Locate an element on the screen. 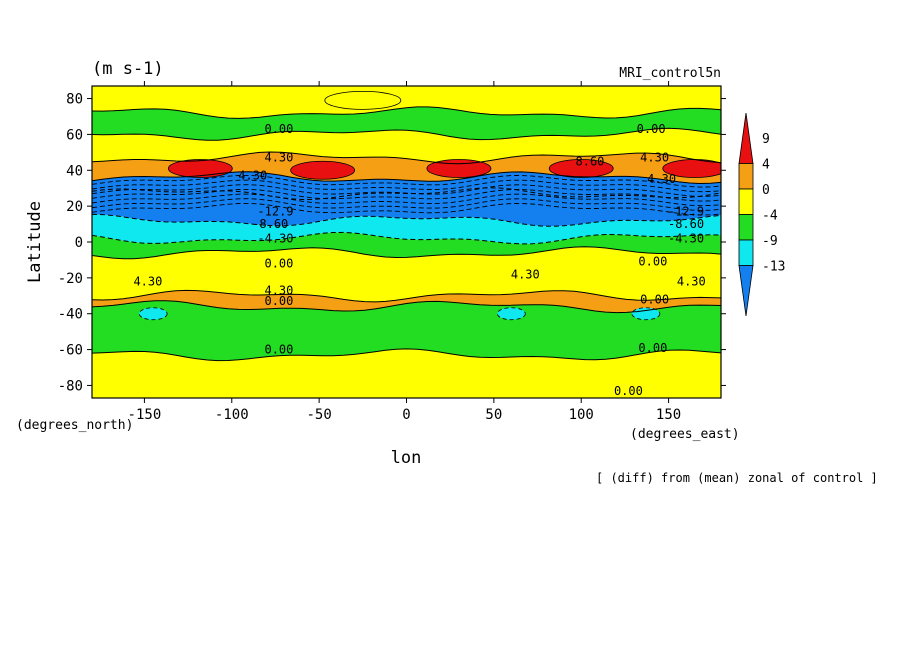  y-tick-label-8: -80 is located at coordinates (70, 386).